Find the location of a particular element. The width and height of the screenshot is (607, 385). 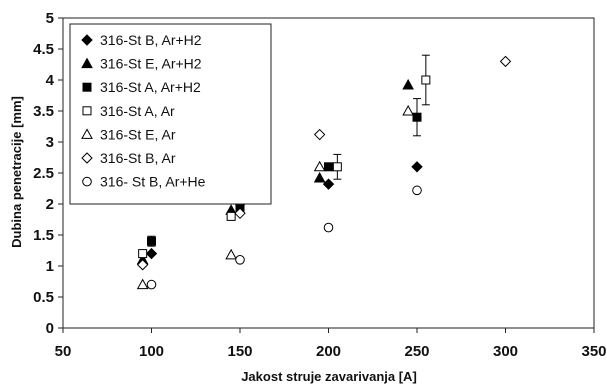

legend-entry: 316-St A, Ar is located at coordinates (128, 111).